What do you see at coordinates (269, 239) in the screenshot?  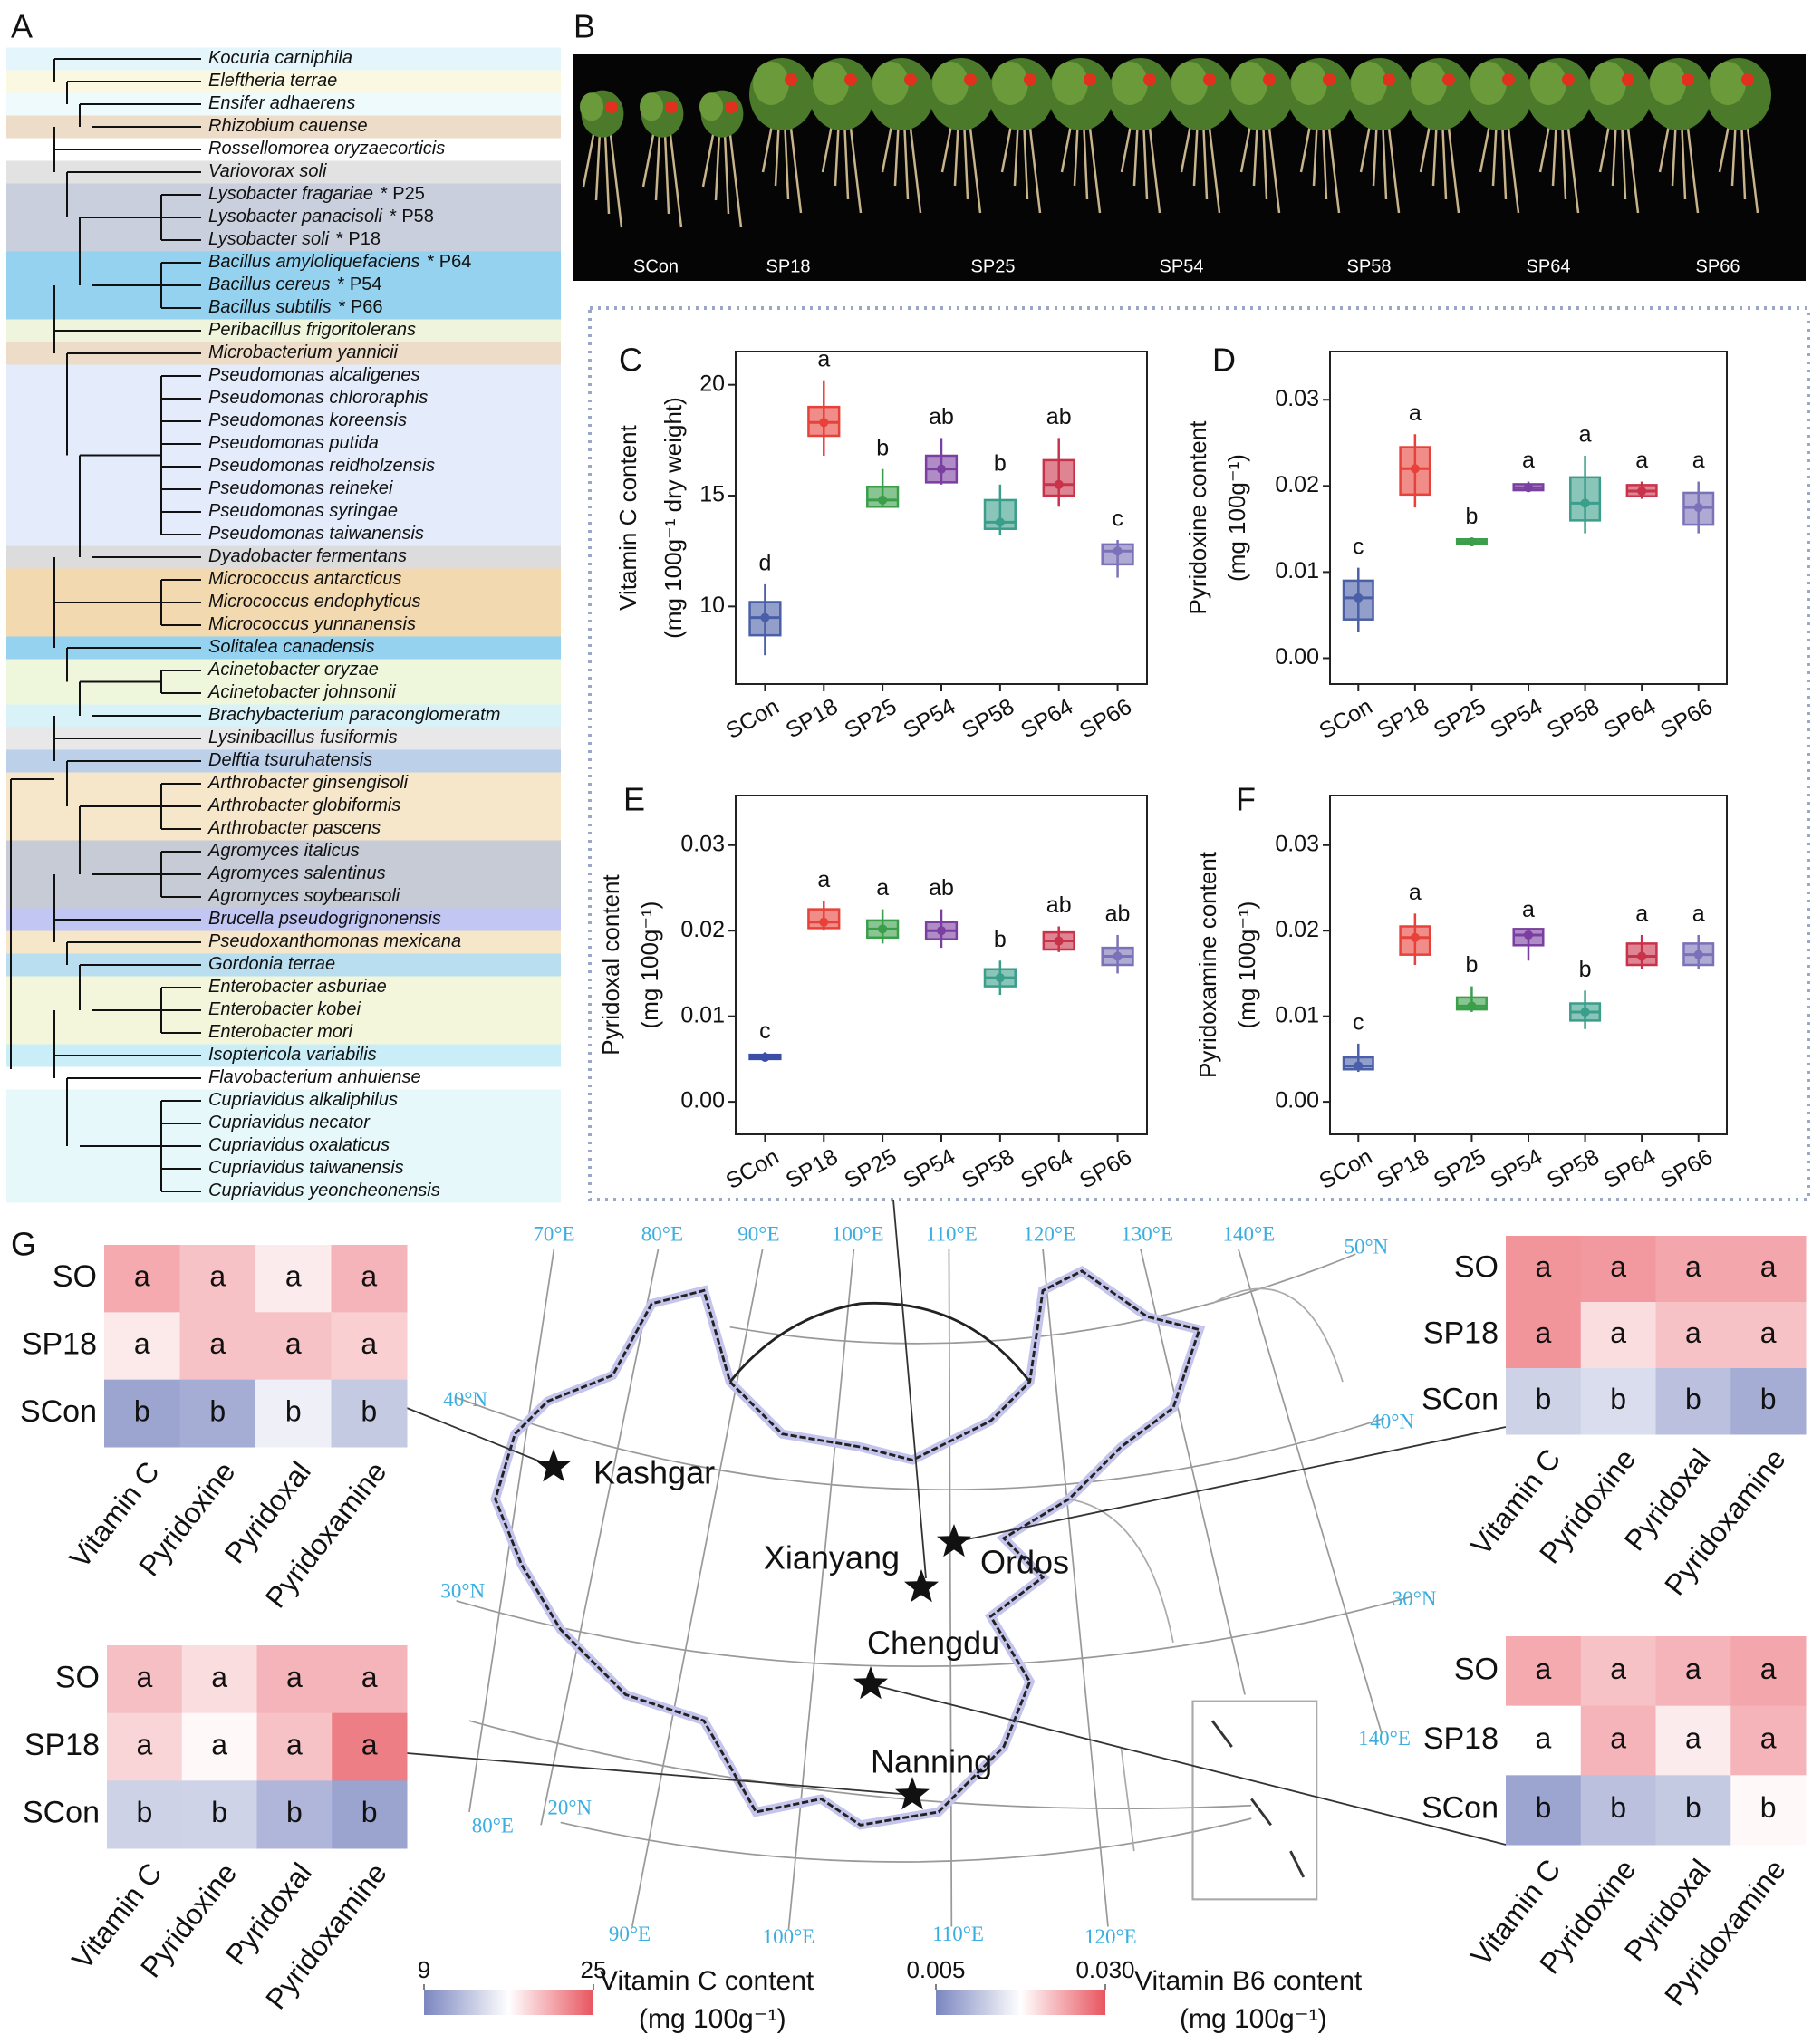 I see `species-name: Lysobacter soli` at bounding box center [269, 239].